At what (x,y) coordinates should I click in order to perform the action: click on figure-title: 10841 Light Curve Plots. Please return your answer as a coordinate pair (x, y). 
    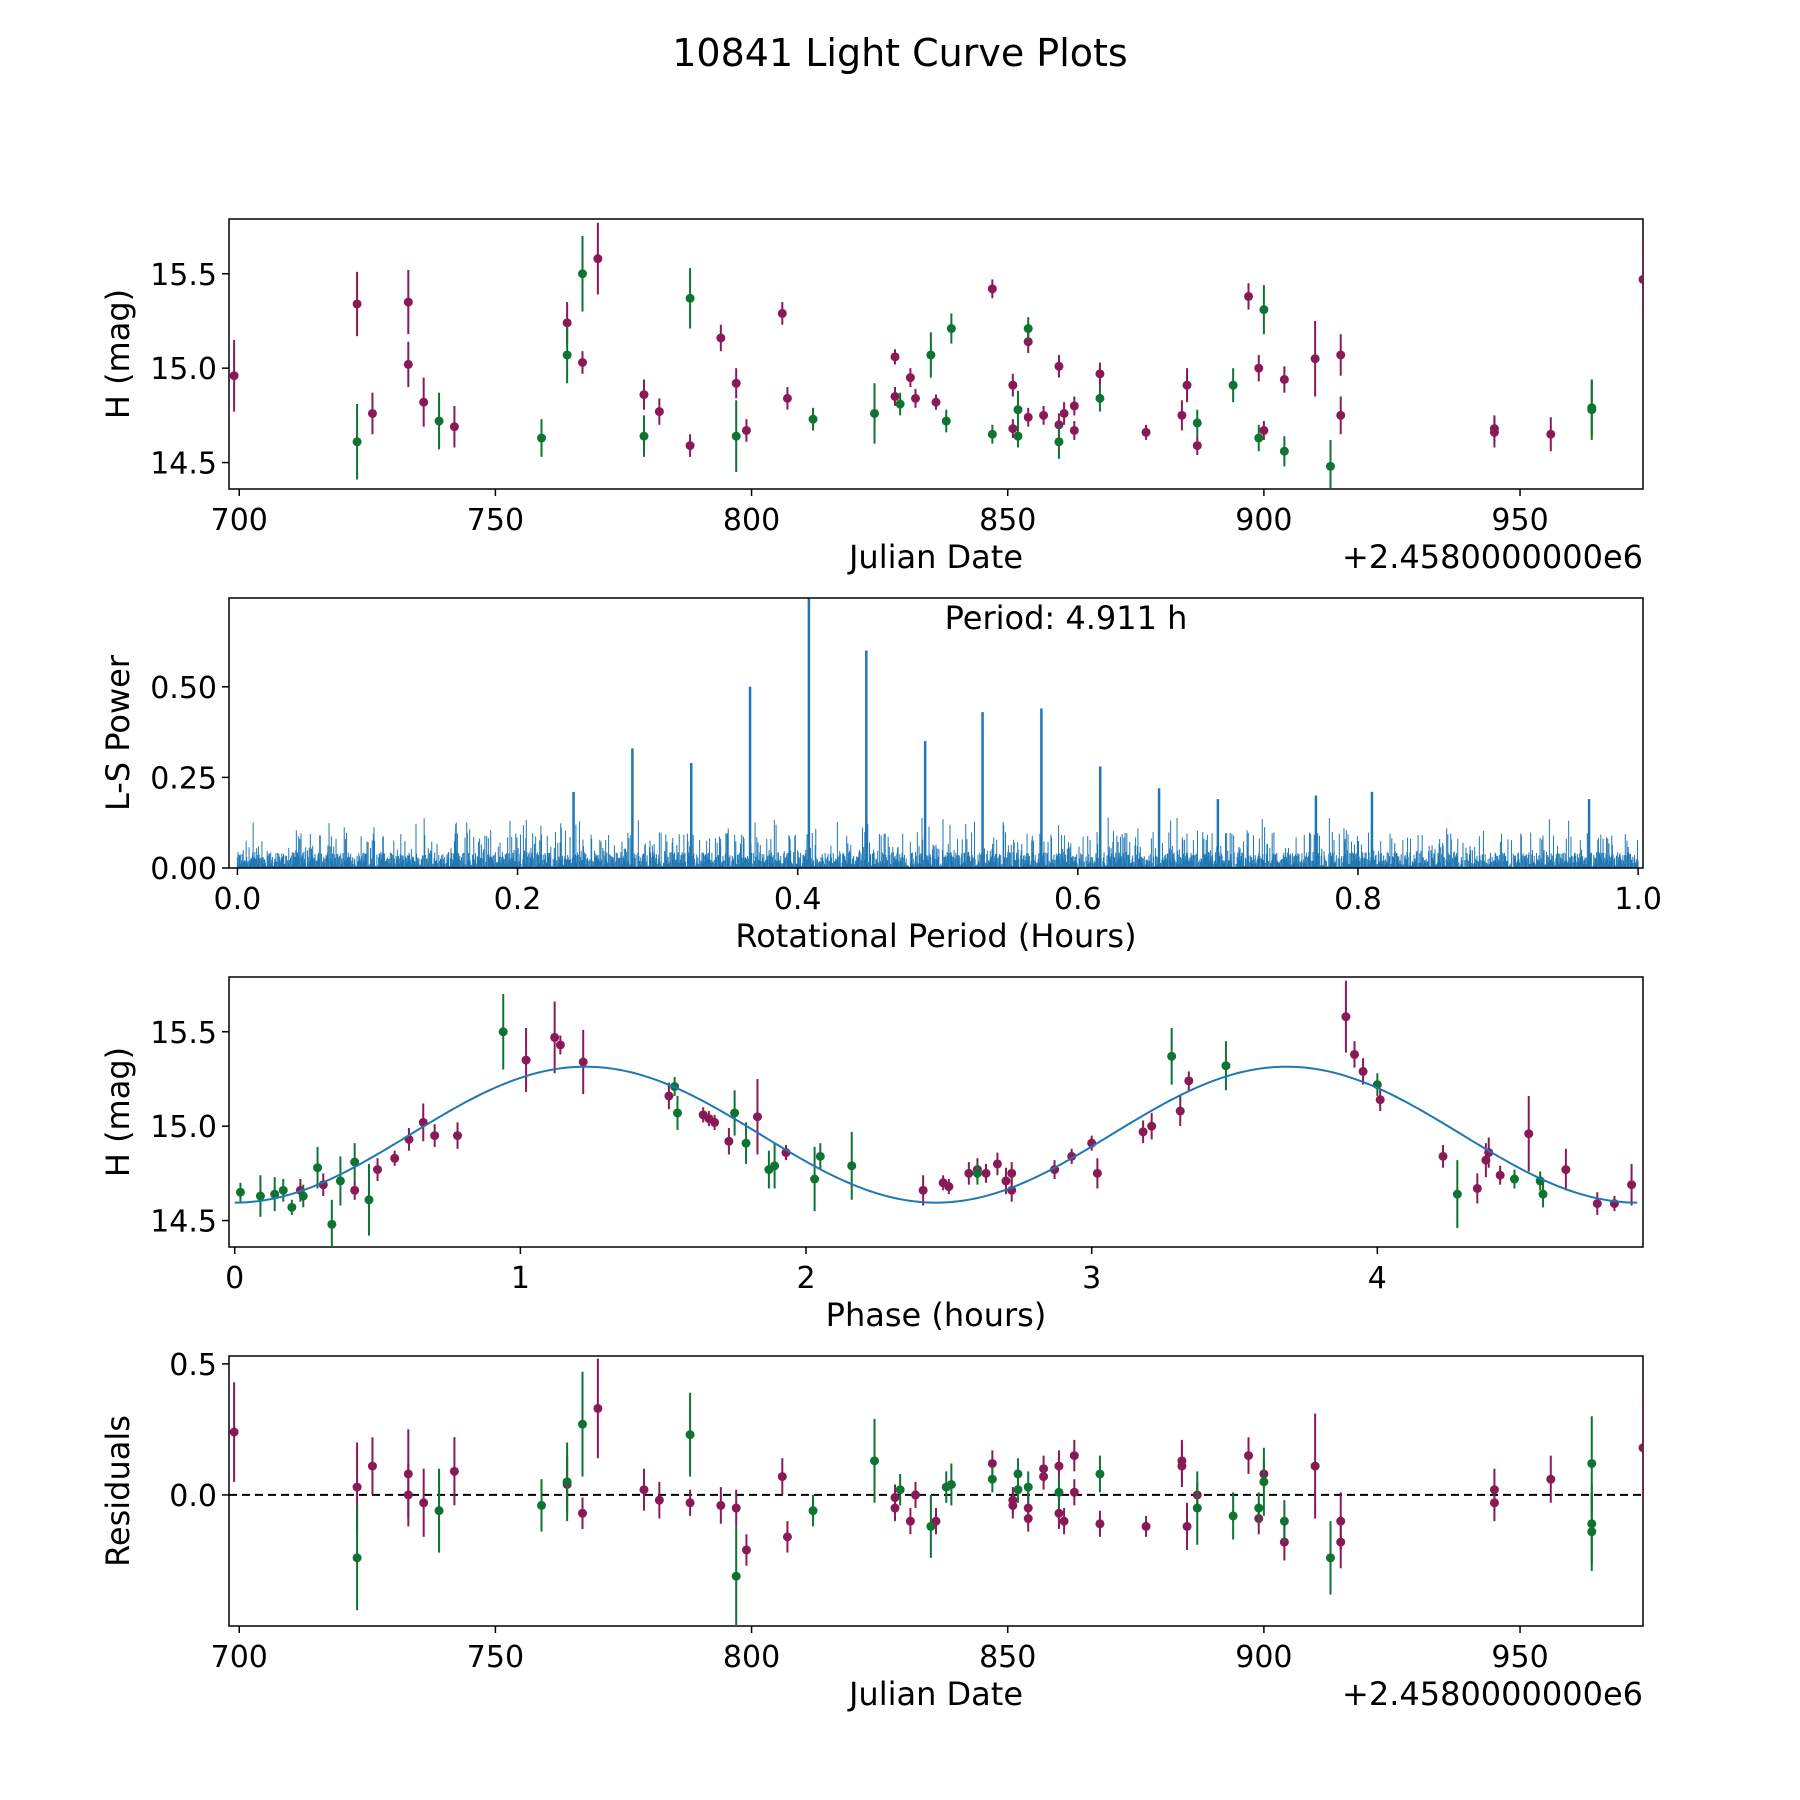
    Looking at the image, I should click on (899, 53).